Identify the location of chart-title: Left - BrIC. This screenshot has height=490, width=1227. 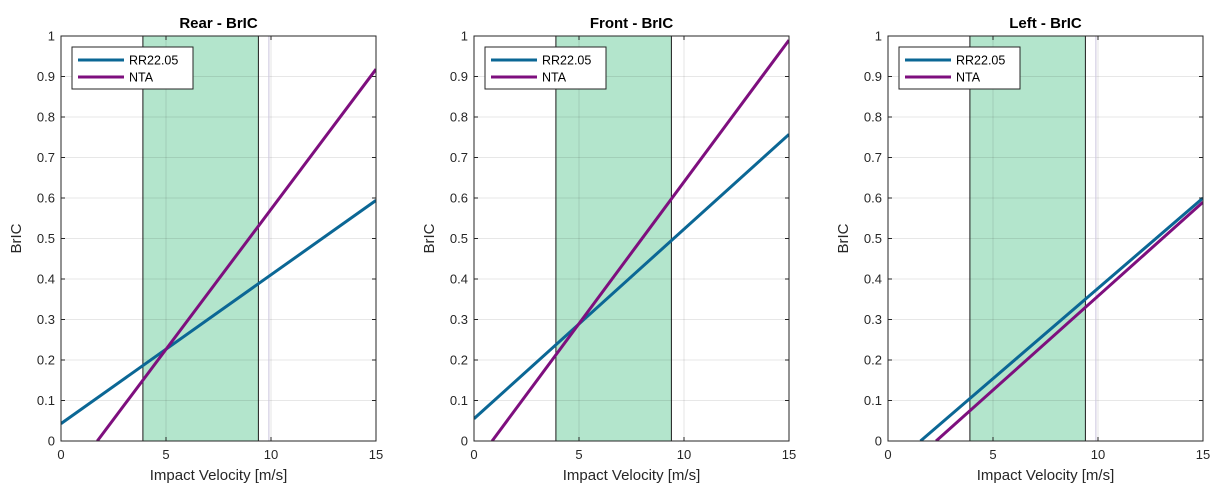
(1045, 23).